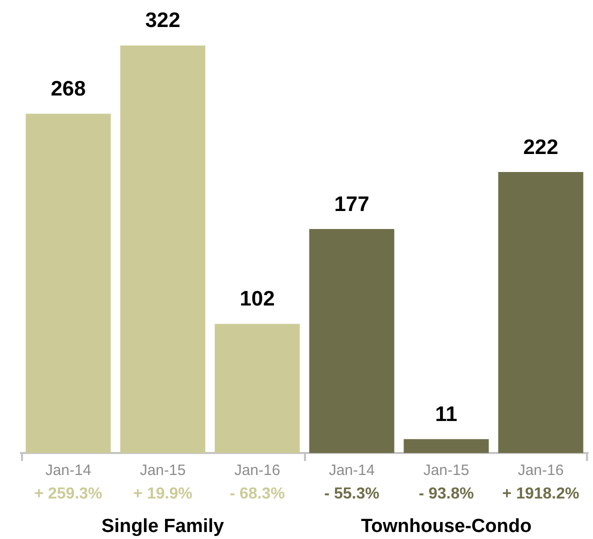 This screenshot has height=539, width=593. What do you see at coordinates (446, 493) in the screenshot?
I see `text: - 93.8%` at bounding box center [446, 493].